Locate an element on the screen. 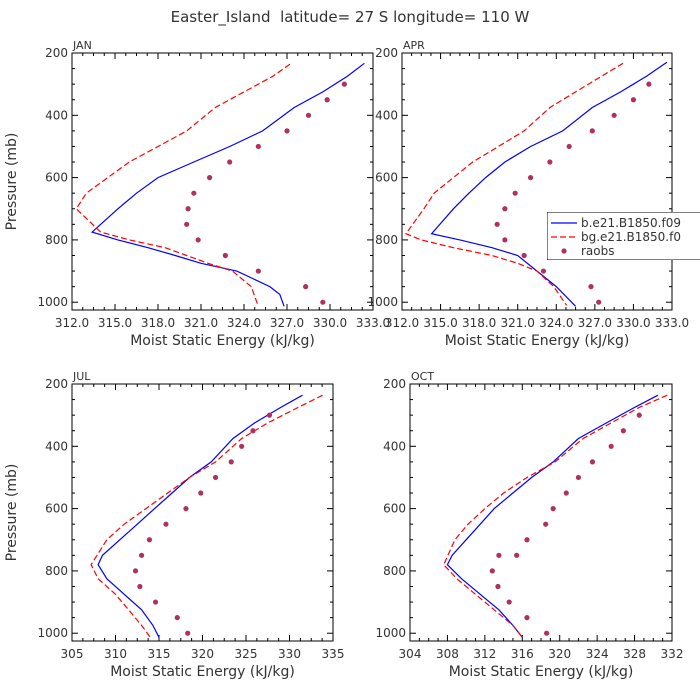 The image size is (700, 700). x-tick-label: 324 is located at coordinates (597, 654).